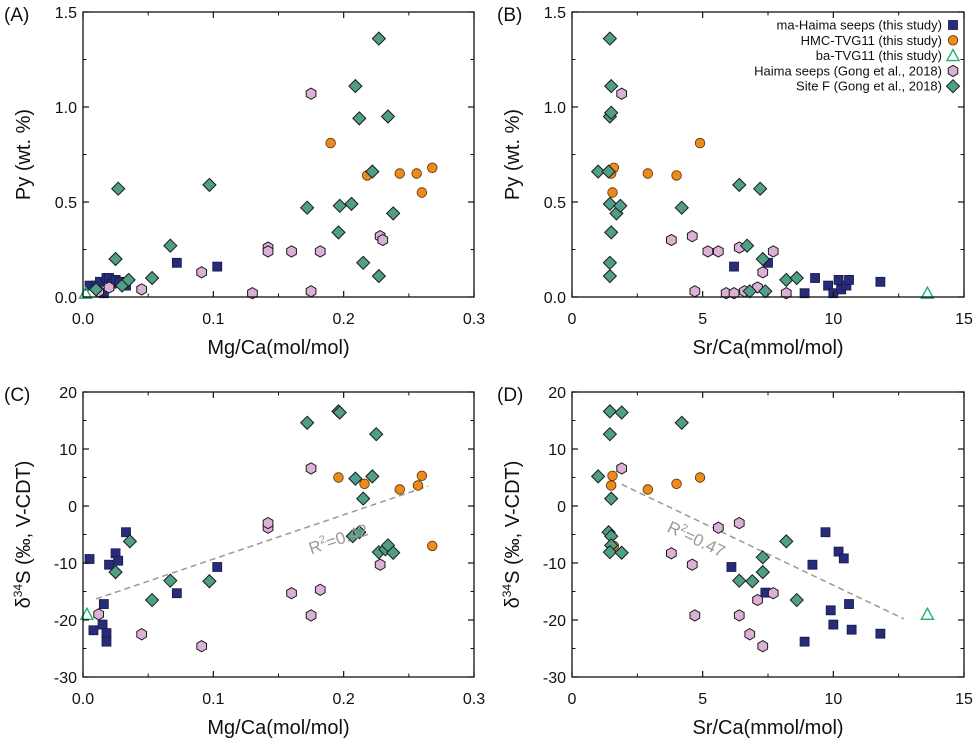 Image resolution: width=977 pixels, height=747 pixels. Describe the element at coordinates (869, 86) in the screenshot. I see `legend-label-siteF: Site F (Gong et al., 2018)` at that location.